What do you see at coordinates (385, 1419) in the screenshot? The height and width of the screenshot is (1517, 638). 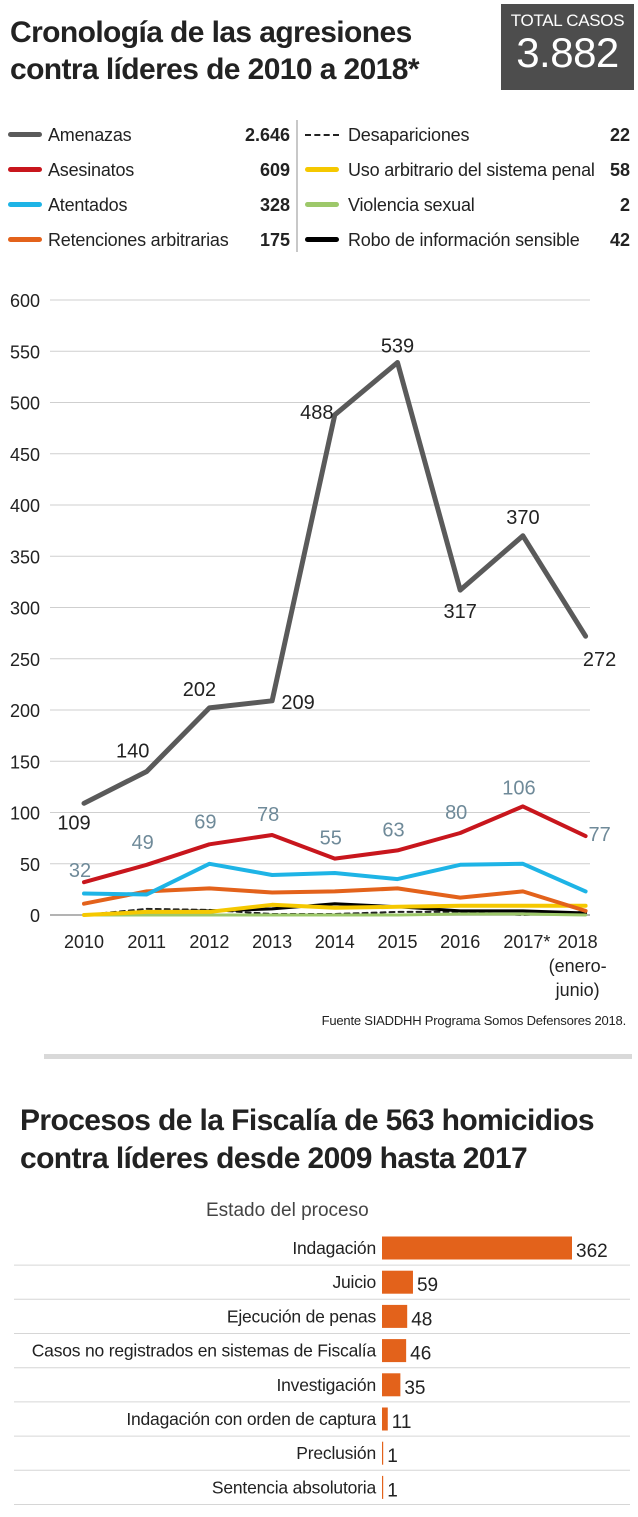 I see `bar-indagacion-con-orden-de-captura` at bounding box center [385, 1419].